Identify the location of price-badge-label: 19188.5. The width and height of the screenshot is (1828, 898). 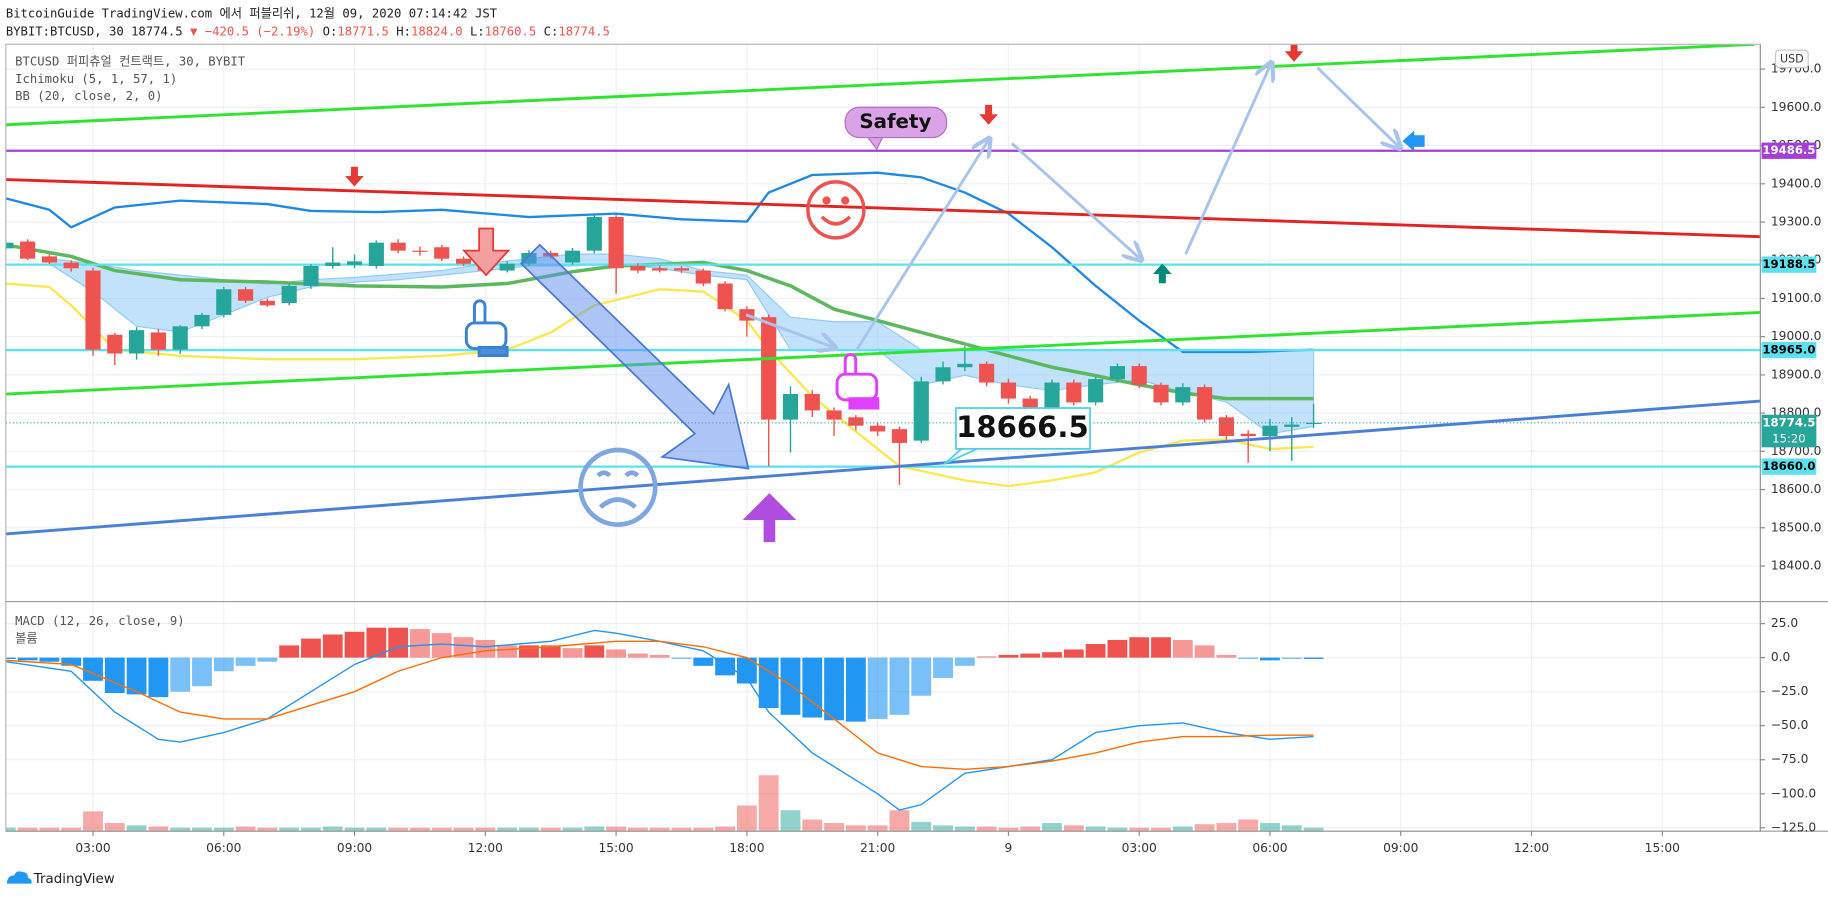
(1788, 264).